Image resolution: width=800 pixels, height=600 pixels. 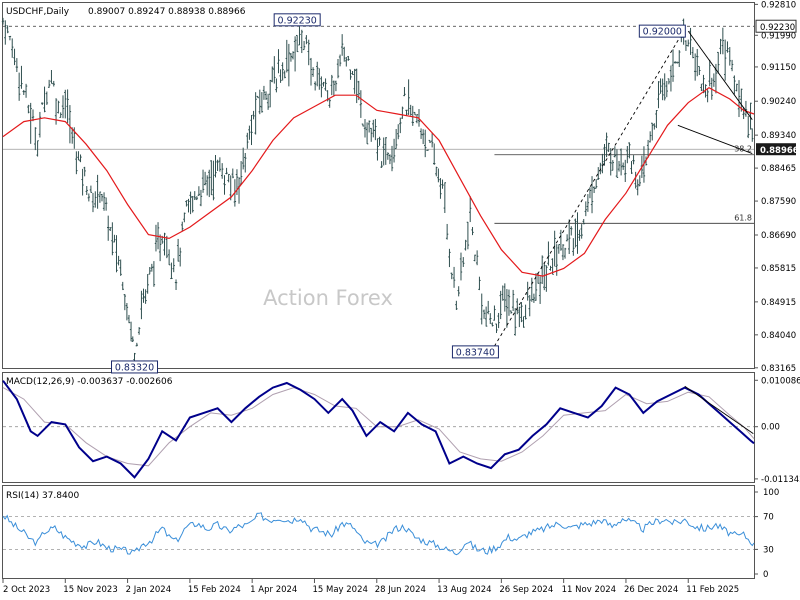 I want to click on price-callout-label: 0.92230, so click(x=297, y=20).